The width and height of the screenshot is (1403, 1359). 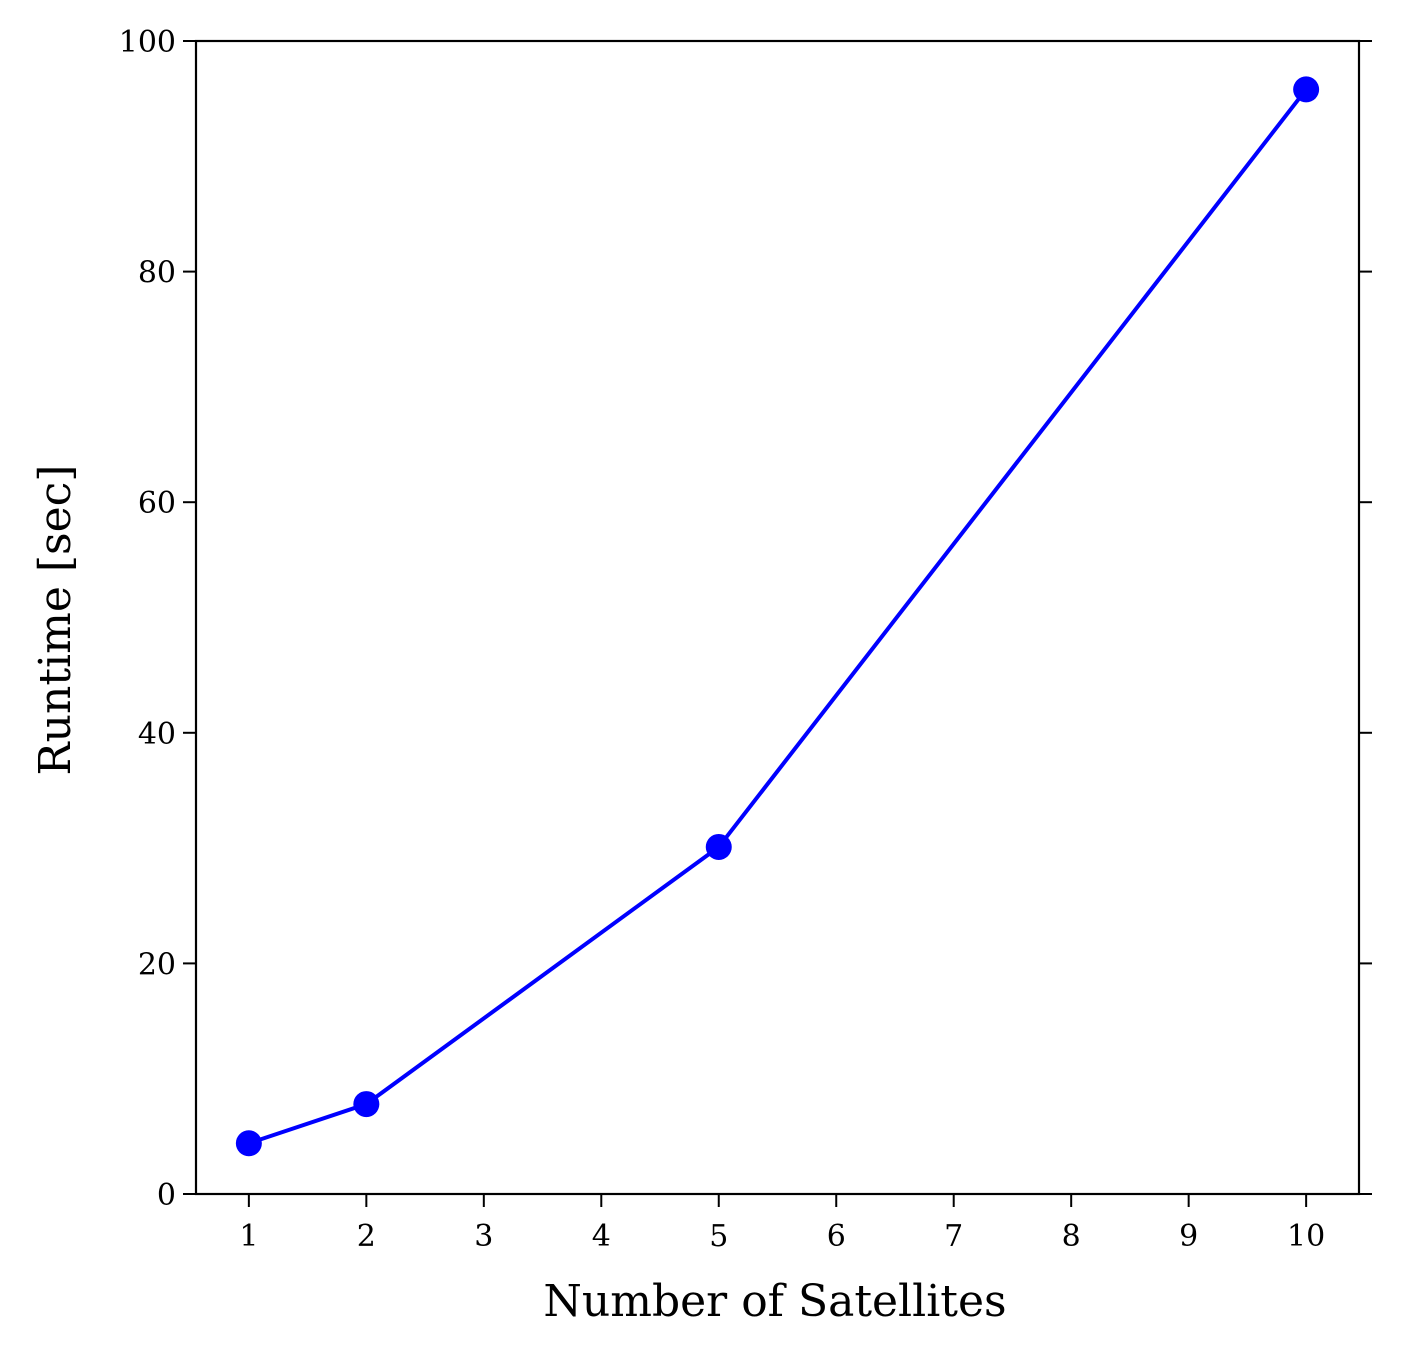 I want to click on x-tick-label-2: 2, so click(x=366, y=1236).